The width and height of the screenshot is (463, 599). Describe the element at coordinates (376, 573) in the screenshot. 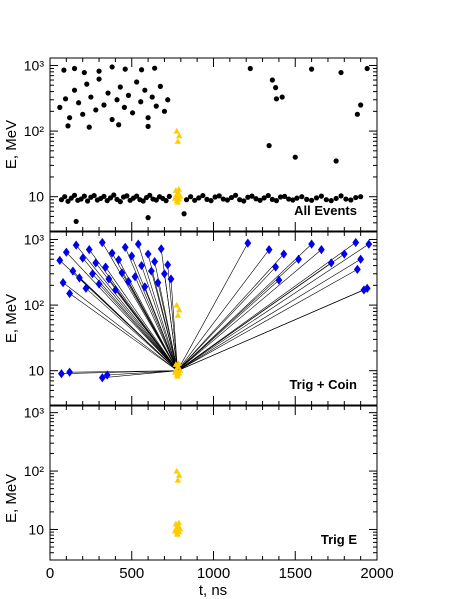

I see `x-tick-label: 2000` at that location.